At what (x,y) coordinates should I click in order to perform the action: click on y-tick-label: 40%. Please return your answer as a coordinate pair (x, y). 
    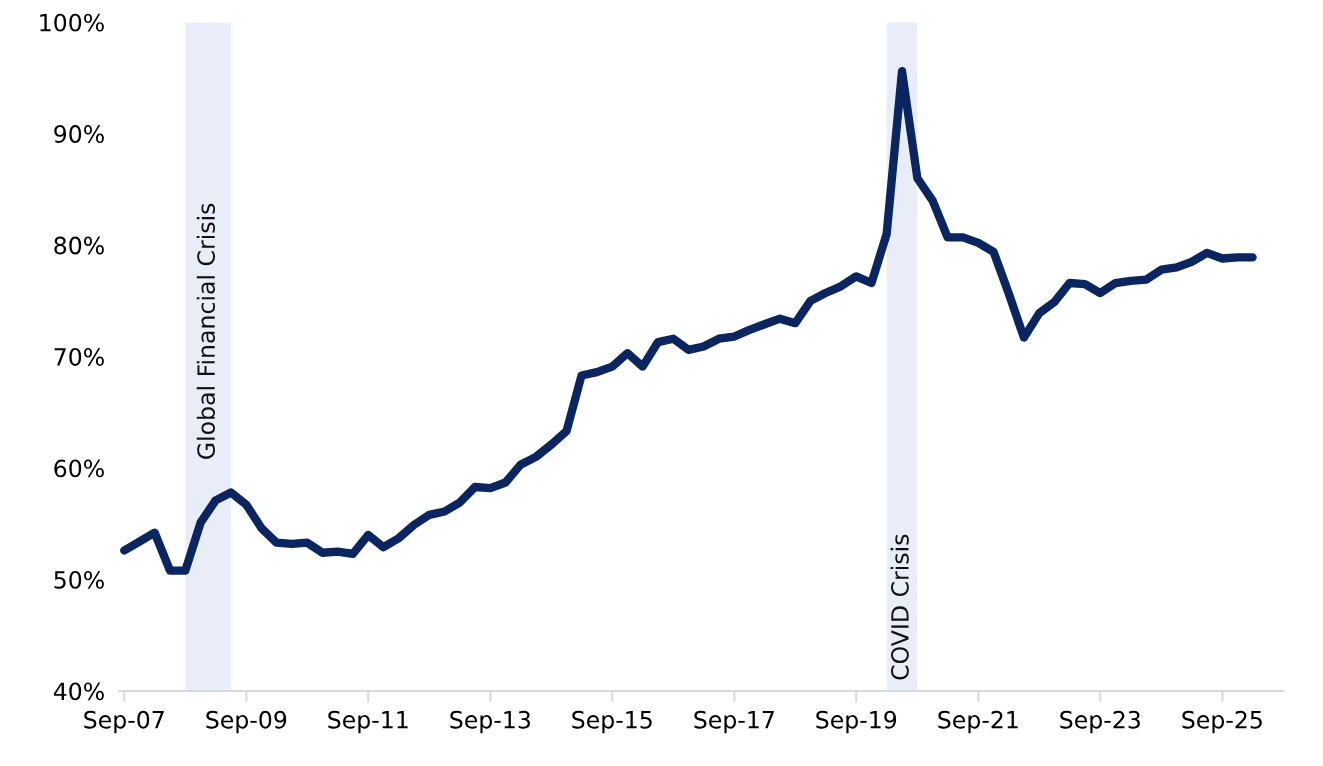
    Looking at the image, I should click on (78, 691).